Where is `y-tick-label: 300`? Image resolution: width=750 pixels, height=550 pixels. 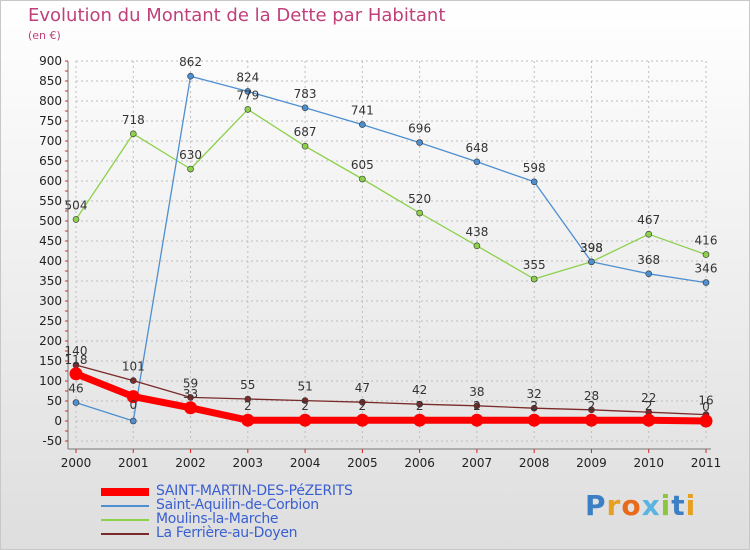 y-tick-label: 300 is located at coordinates (50, 301).